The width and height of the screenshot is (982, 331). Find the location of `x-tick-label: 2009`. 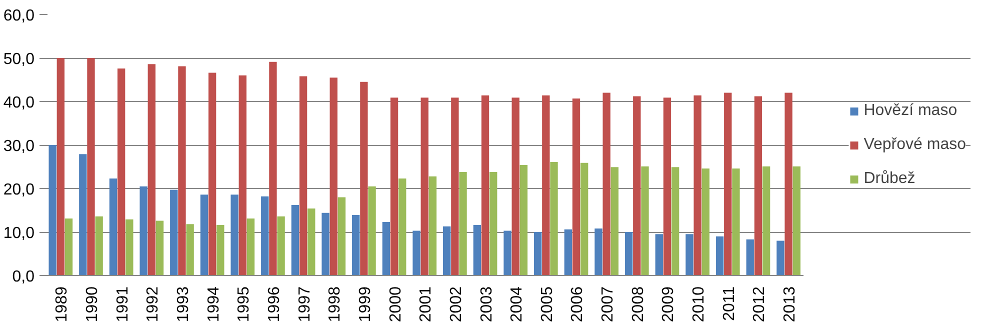

x-tick-label: 2009 is located at coordinates (669, 304).